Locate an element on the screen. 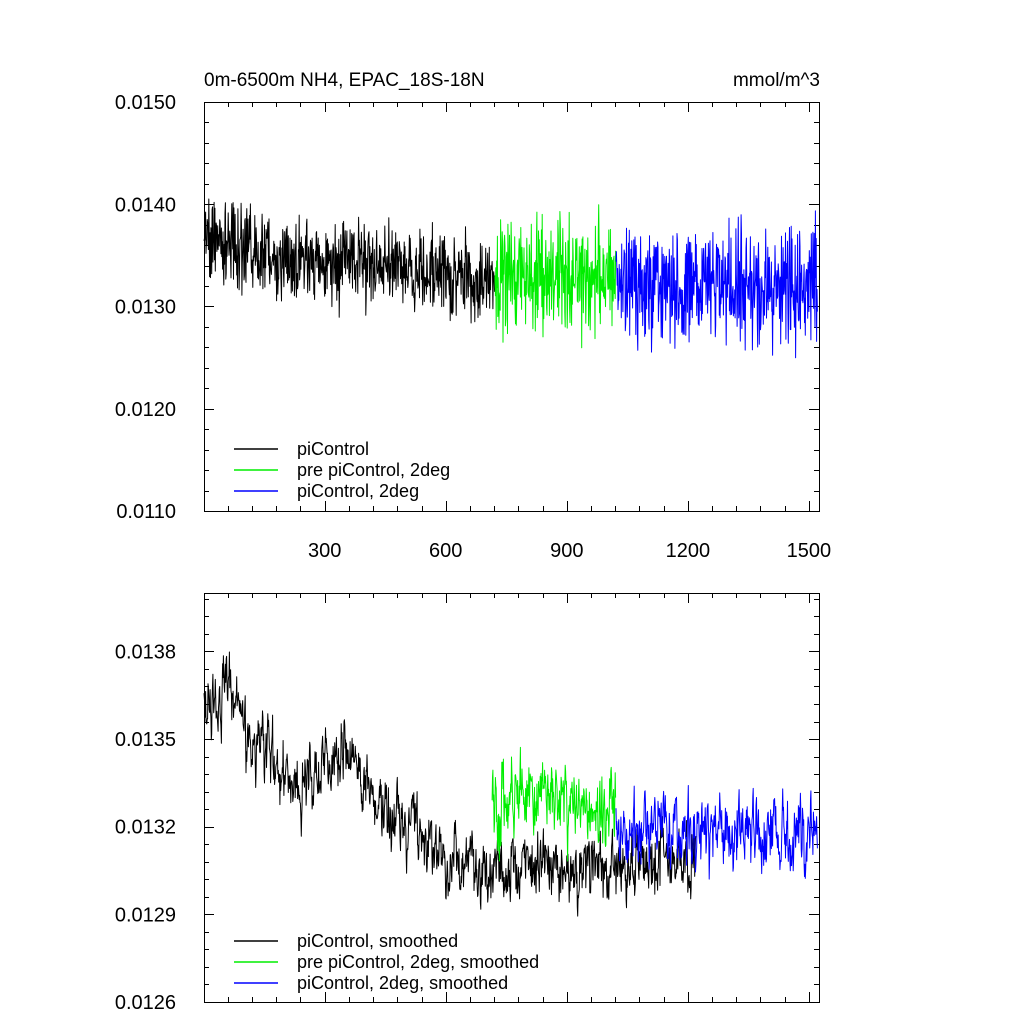  legend-label: piControl, 2deg, smoothed is located at coordinates (402, 983).